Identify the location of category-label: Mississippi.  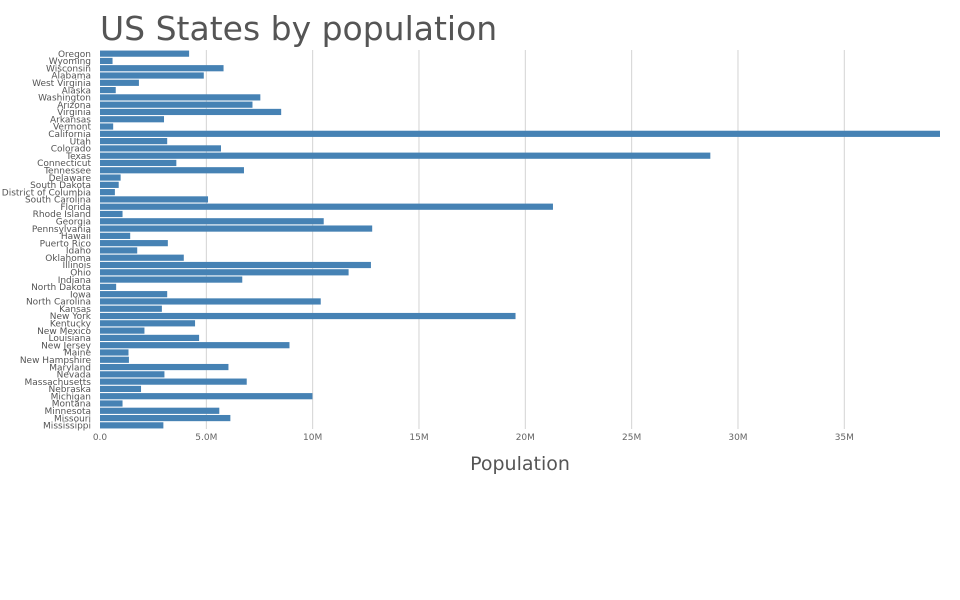
(67, 427).